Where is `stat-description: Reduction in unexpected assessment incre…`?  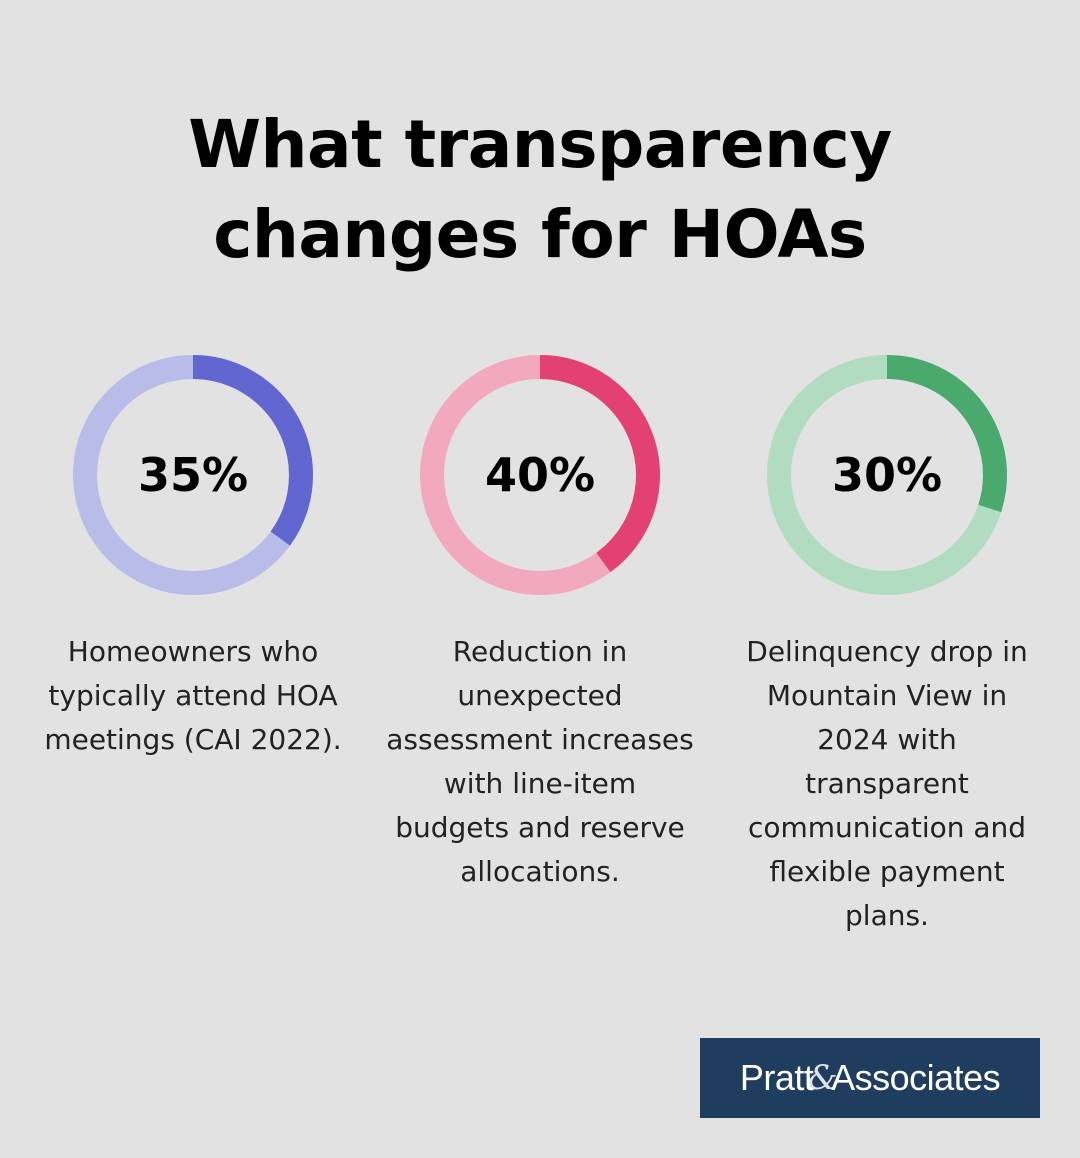
stat-description: Reduction in unexpected assessment incre… is located at coordinates (540, 761).